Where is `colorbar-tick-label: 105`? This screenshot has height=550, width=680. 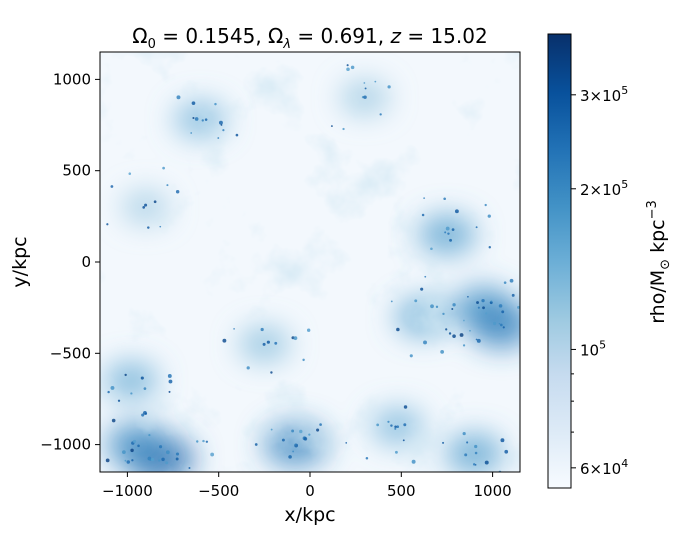
colorbar-tick-label: 105 is located at coordinates (593, 348).